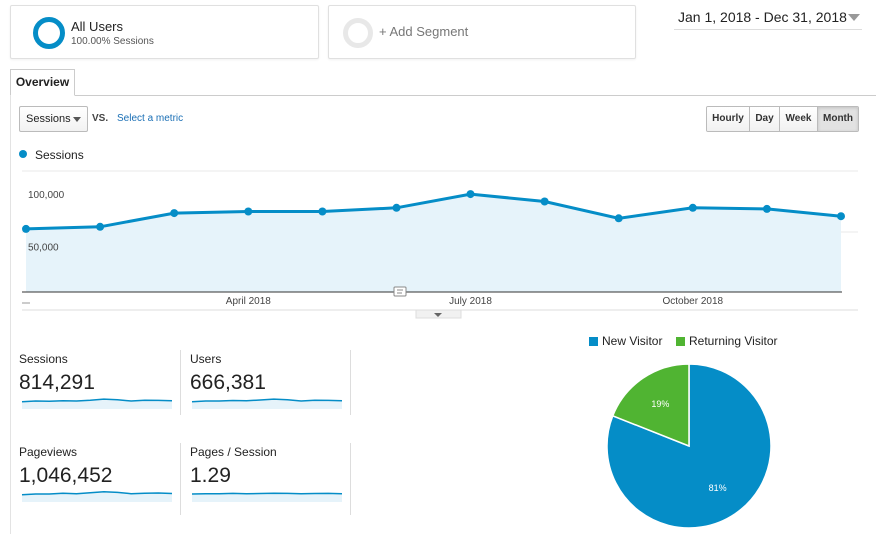  I want to click on tab-bar-line, so click(443, 95).